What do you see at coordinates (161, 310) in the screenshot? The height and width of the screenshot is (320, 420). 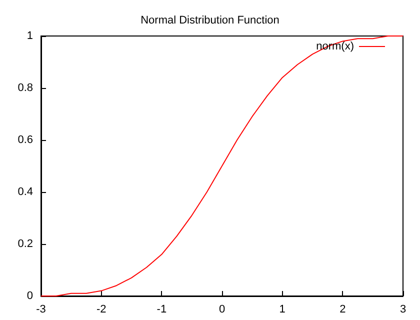 I see `x-tick-label: -1` at bounding box center [161, 310].